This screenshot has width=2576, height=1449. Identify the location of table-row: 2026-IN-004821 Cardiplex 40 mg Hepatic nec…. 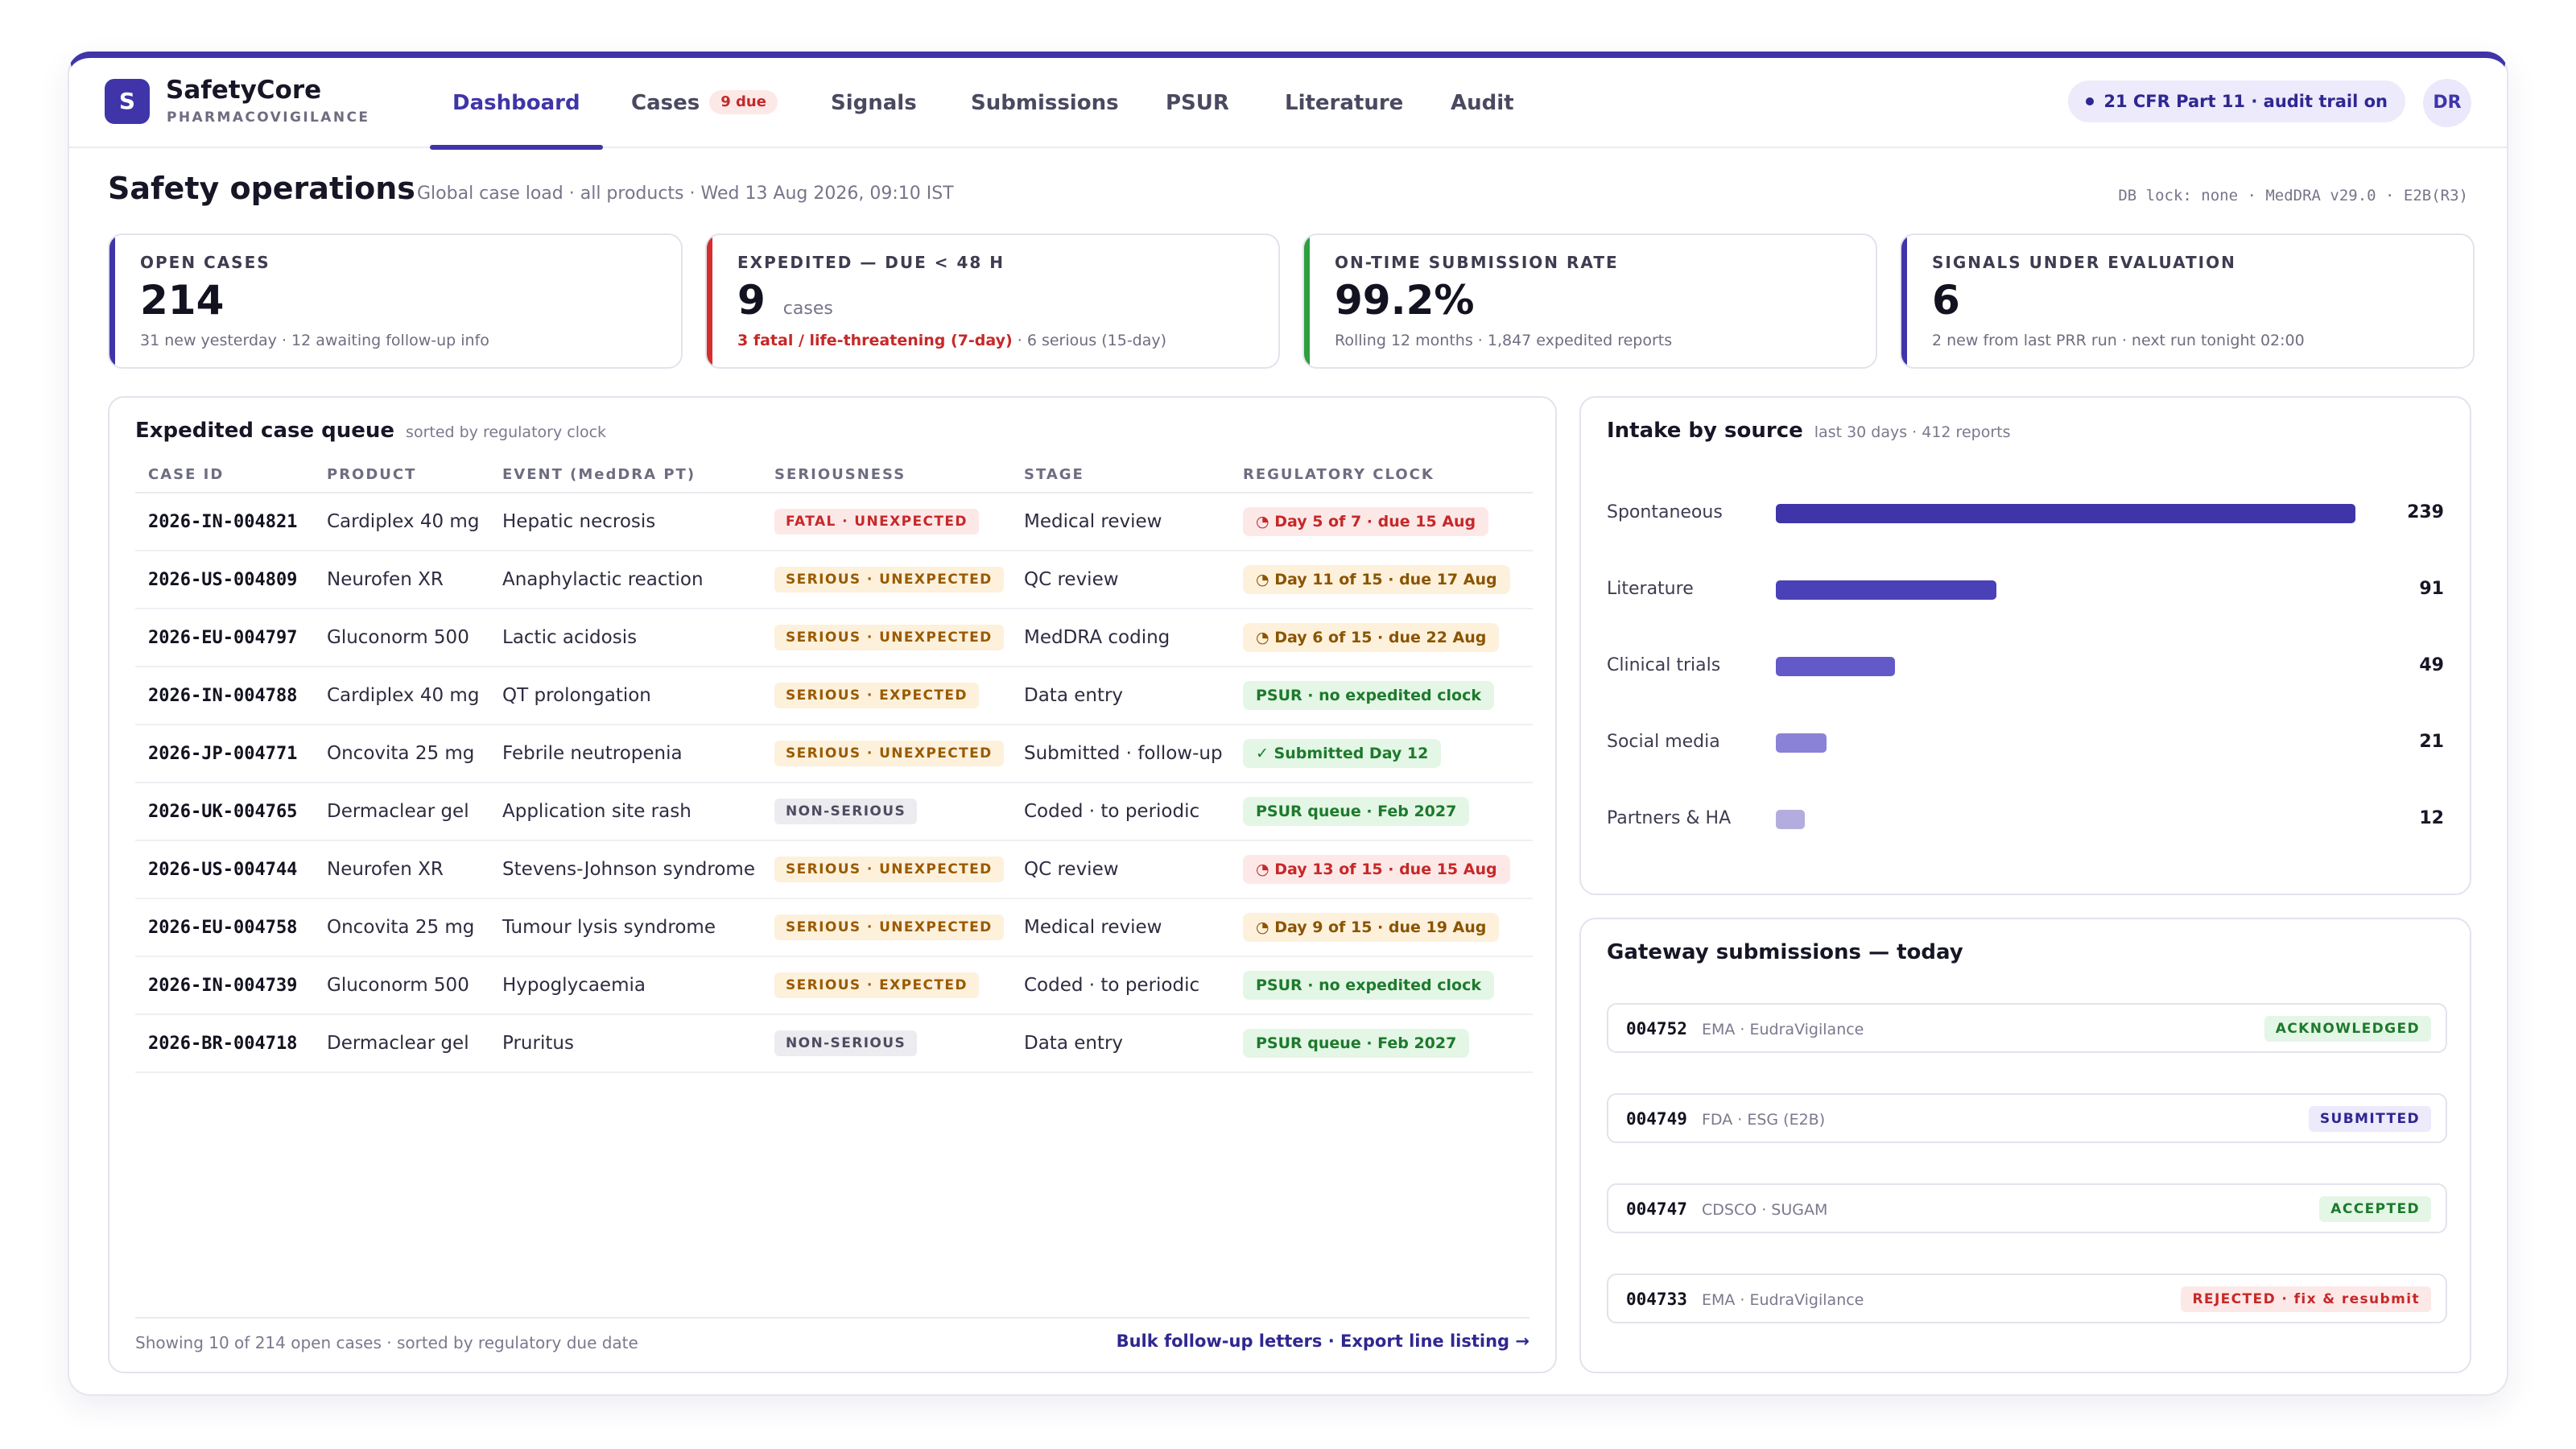
(834, 522).